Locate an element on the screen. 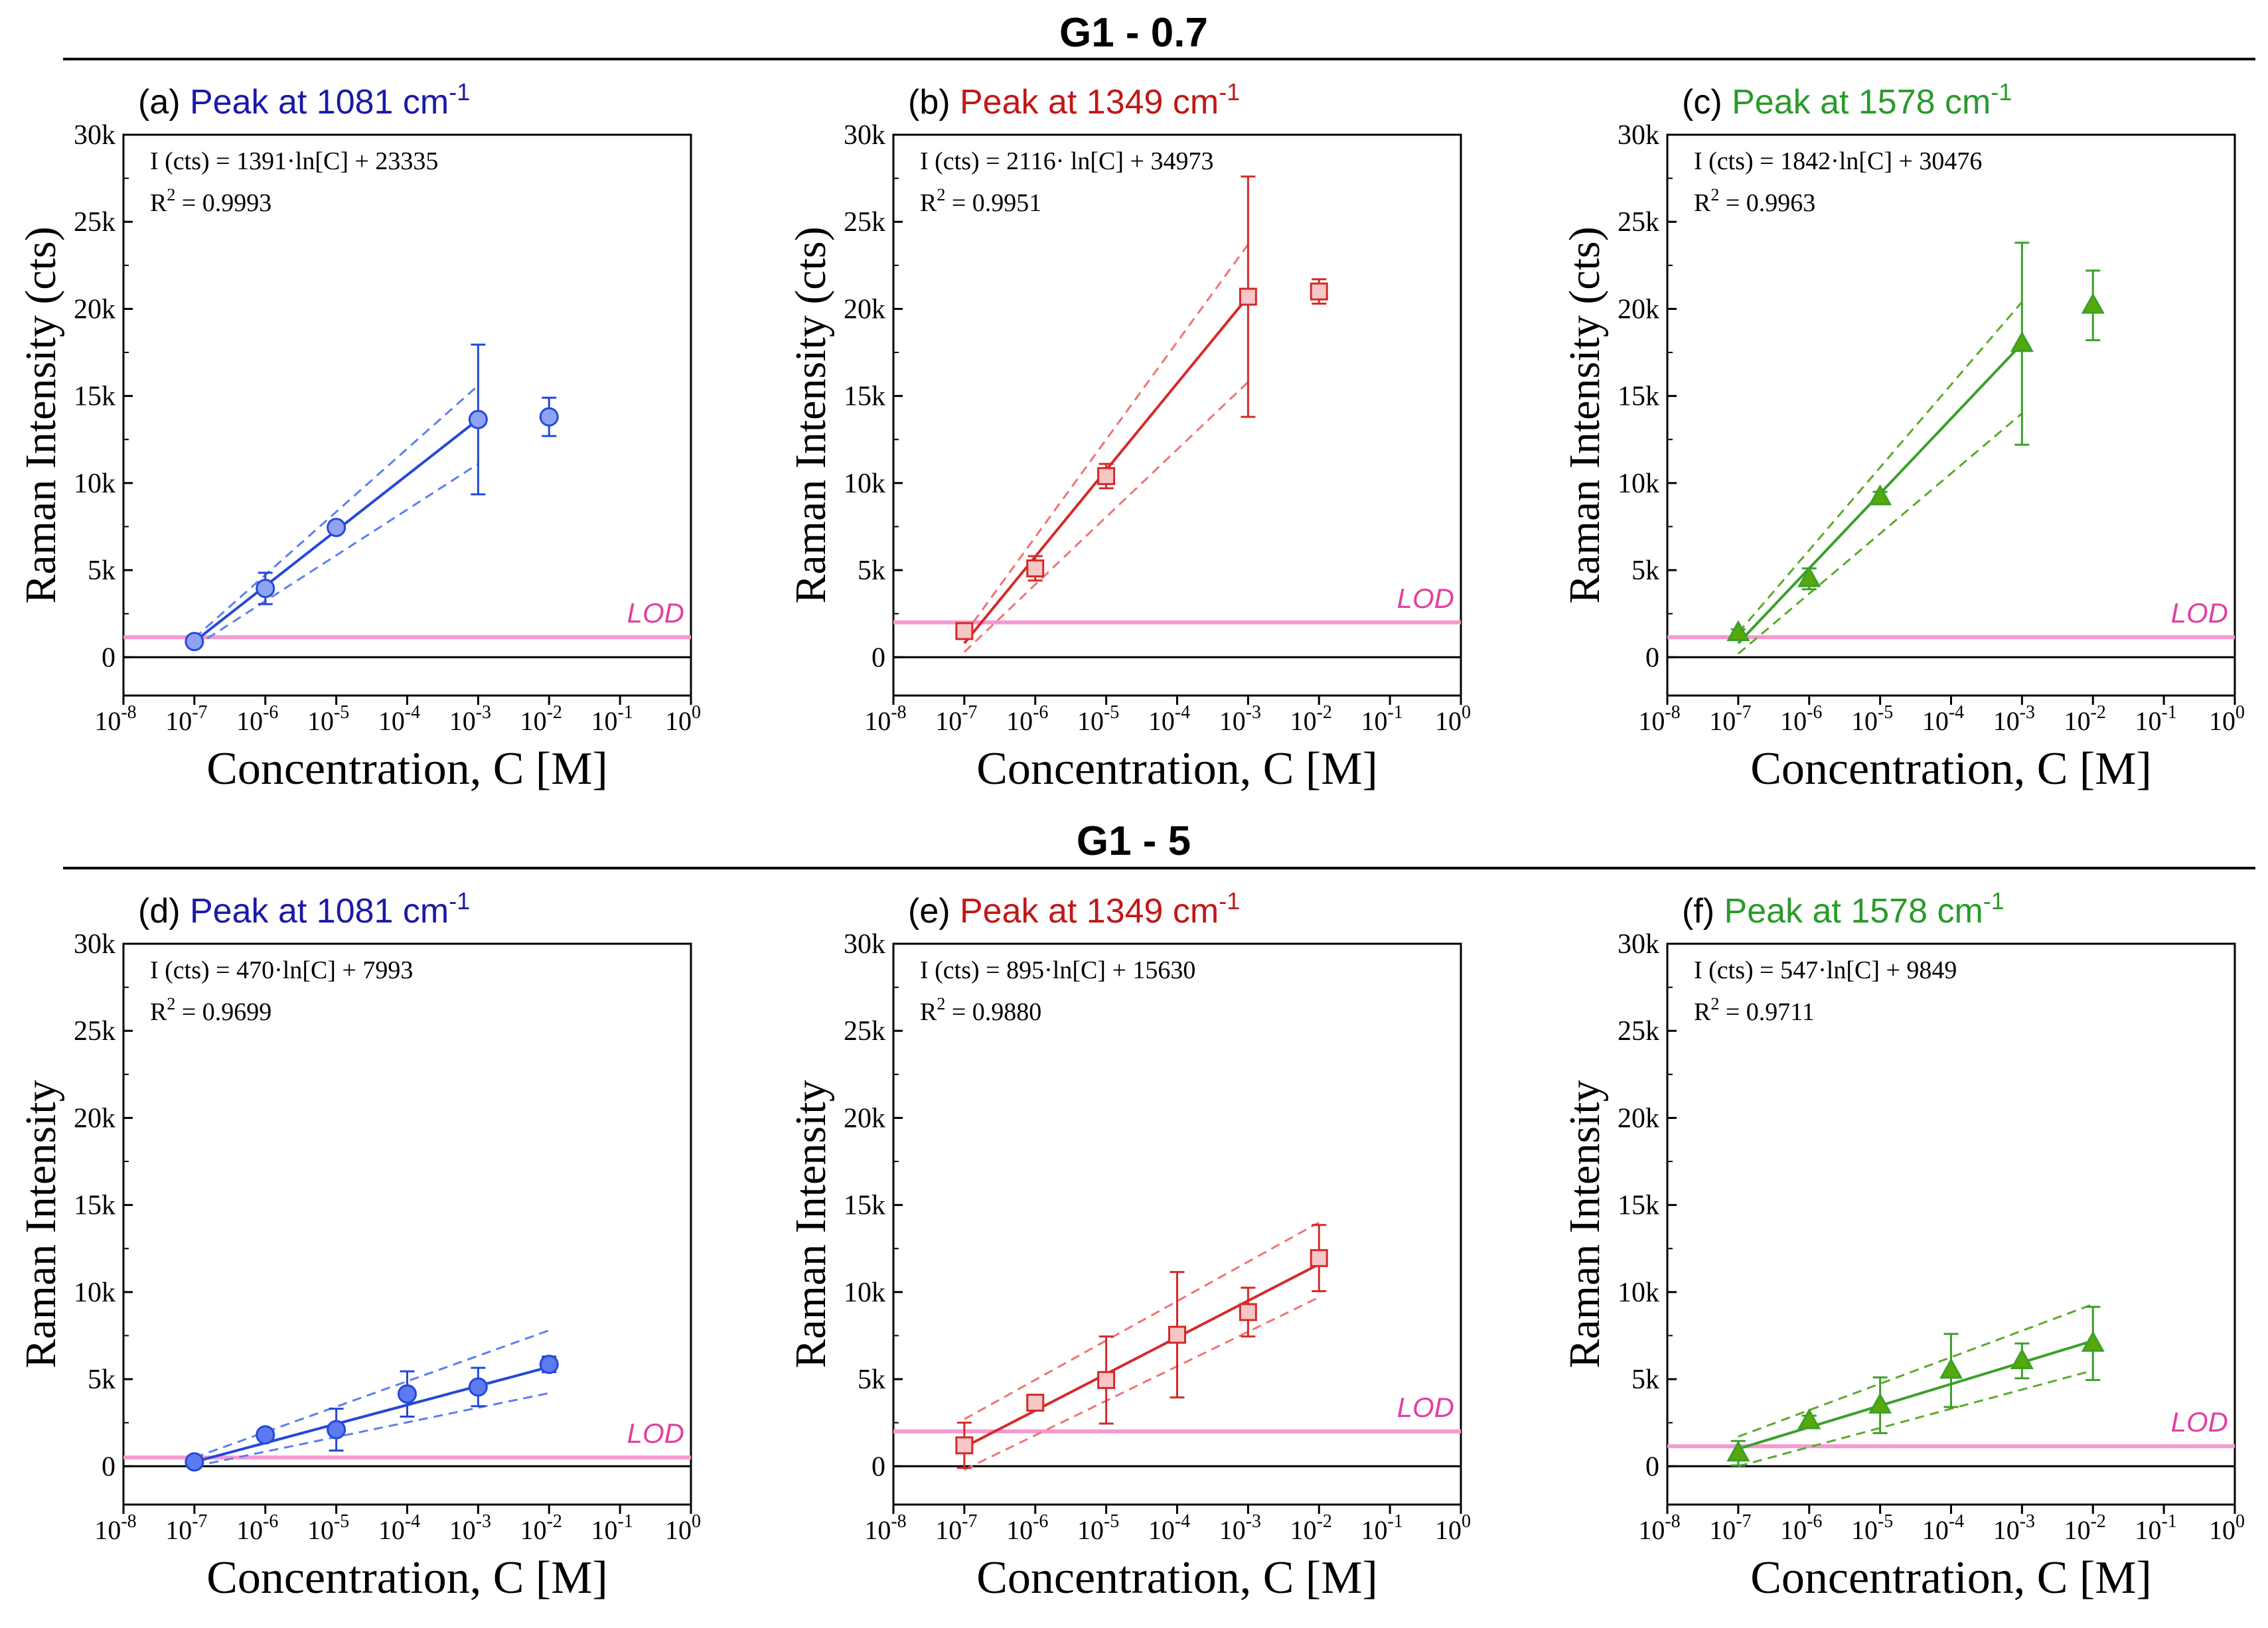 This screenshot has width=2268, height=1628. panel-title: (f) Peak at 1578 cm-1 is located at coordinates (1843, 909).